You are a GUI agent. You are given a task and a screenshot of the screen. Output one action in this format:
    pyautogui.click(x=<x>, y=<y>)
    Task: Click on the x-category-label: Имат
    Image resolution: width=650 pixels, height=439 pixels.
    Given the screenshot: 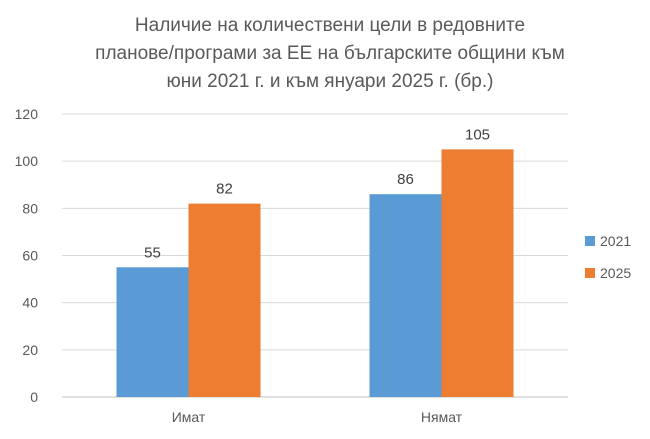 What is the action you would take?
    pyautogui.click(x=189, y=417)
    